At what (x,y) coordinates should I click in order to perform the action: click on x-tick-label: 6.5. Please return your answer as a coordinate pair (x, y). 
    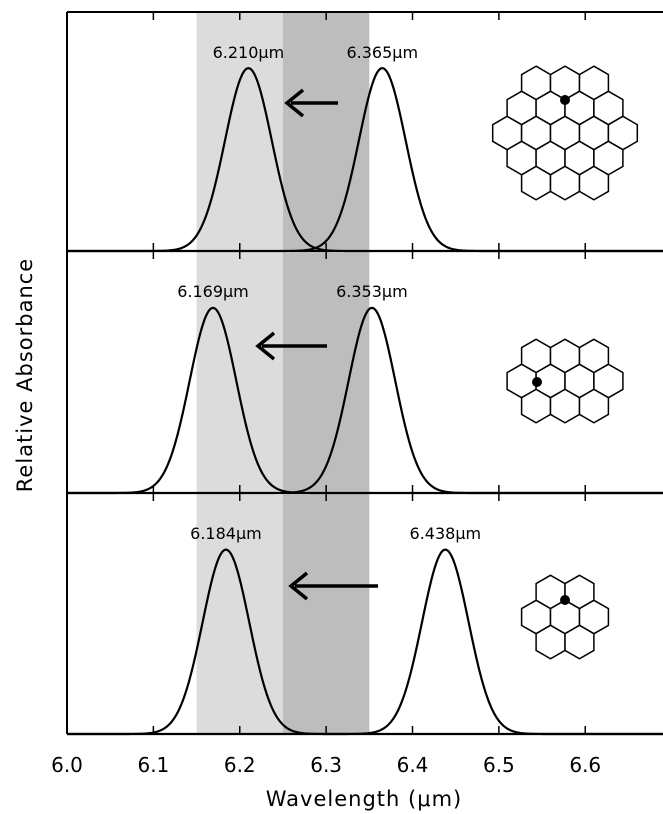
    Looking at the image, I should click on (499, 765).